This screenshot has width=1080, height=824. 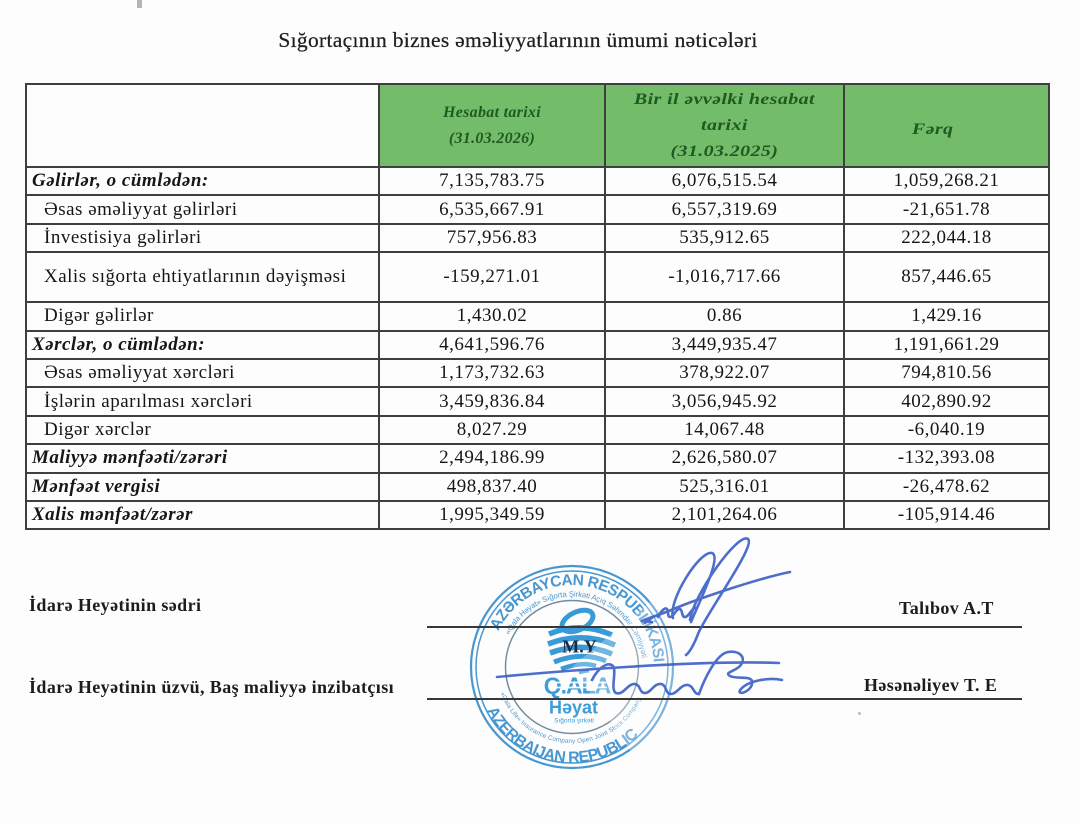 What do you see at coordinates (574, 720) in the screenshot?
I see `svg-text: Sığorta şirkəti` at bounding box center [574, 720].